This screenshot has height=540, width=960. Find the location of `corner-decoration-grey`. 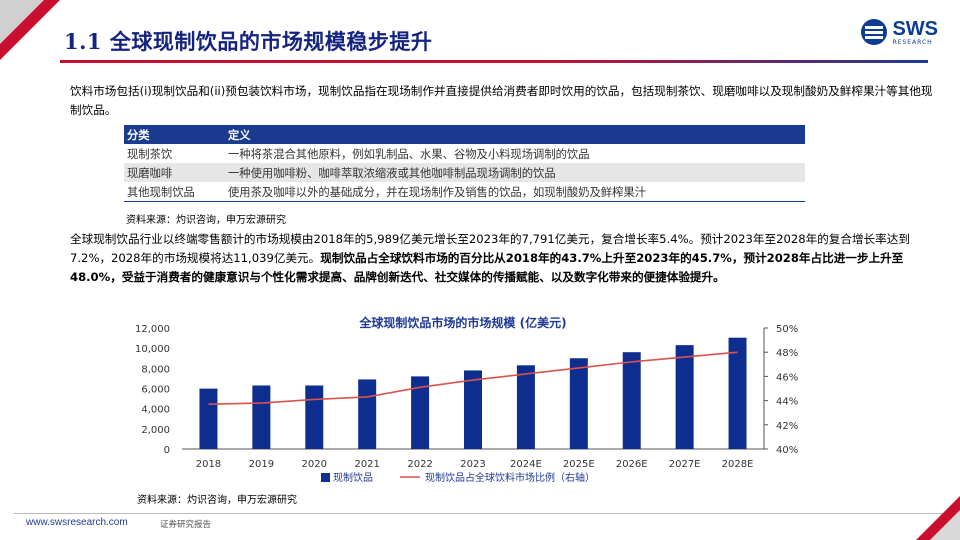

corner-decoration-grey is located at coordinates (22, 22).